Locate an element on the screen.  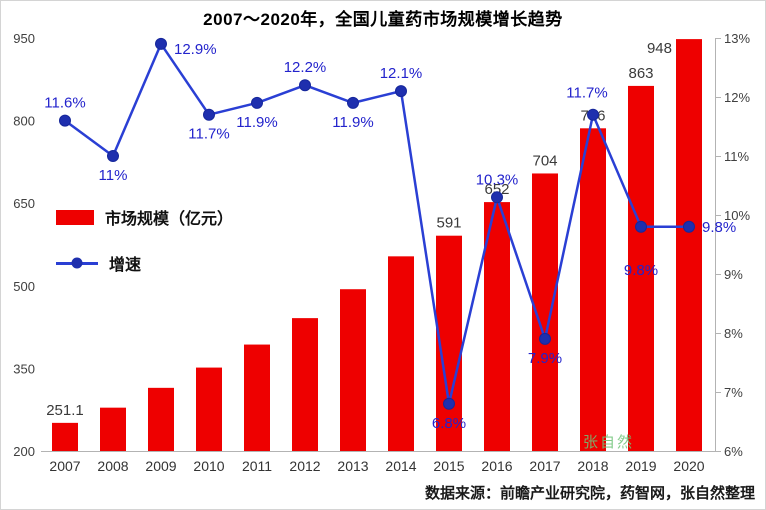
right-axis-tick-label: 7% is located at coordinates (733, 392).